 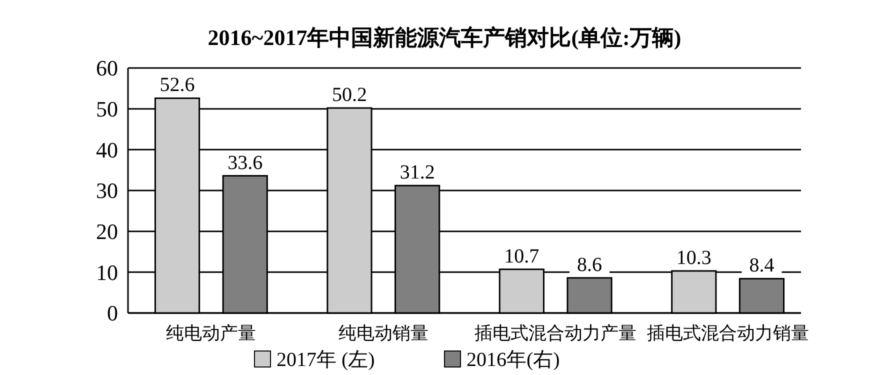 I want to click on data-label: 33.6, so click(x=245, y=163).